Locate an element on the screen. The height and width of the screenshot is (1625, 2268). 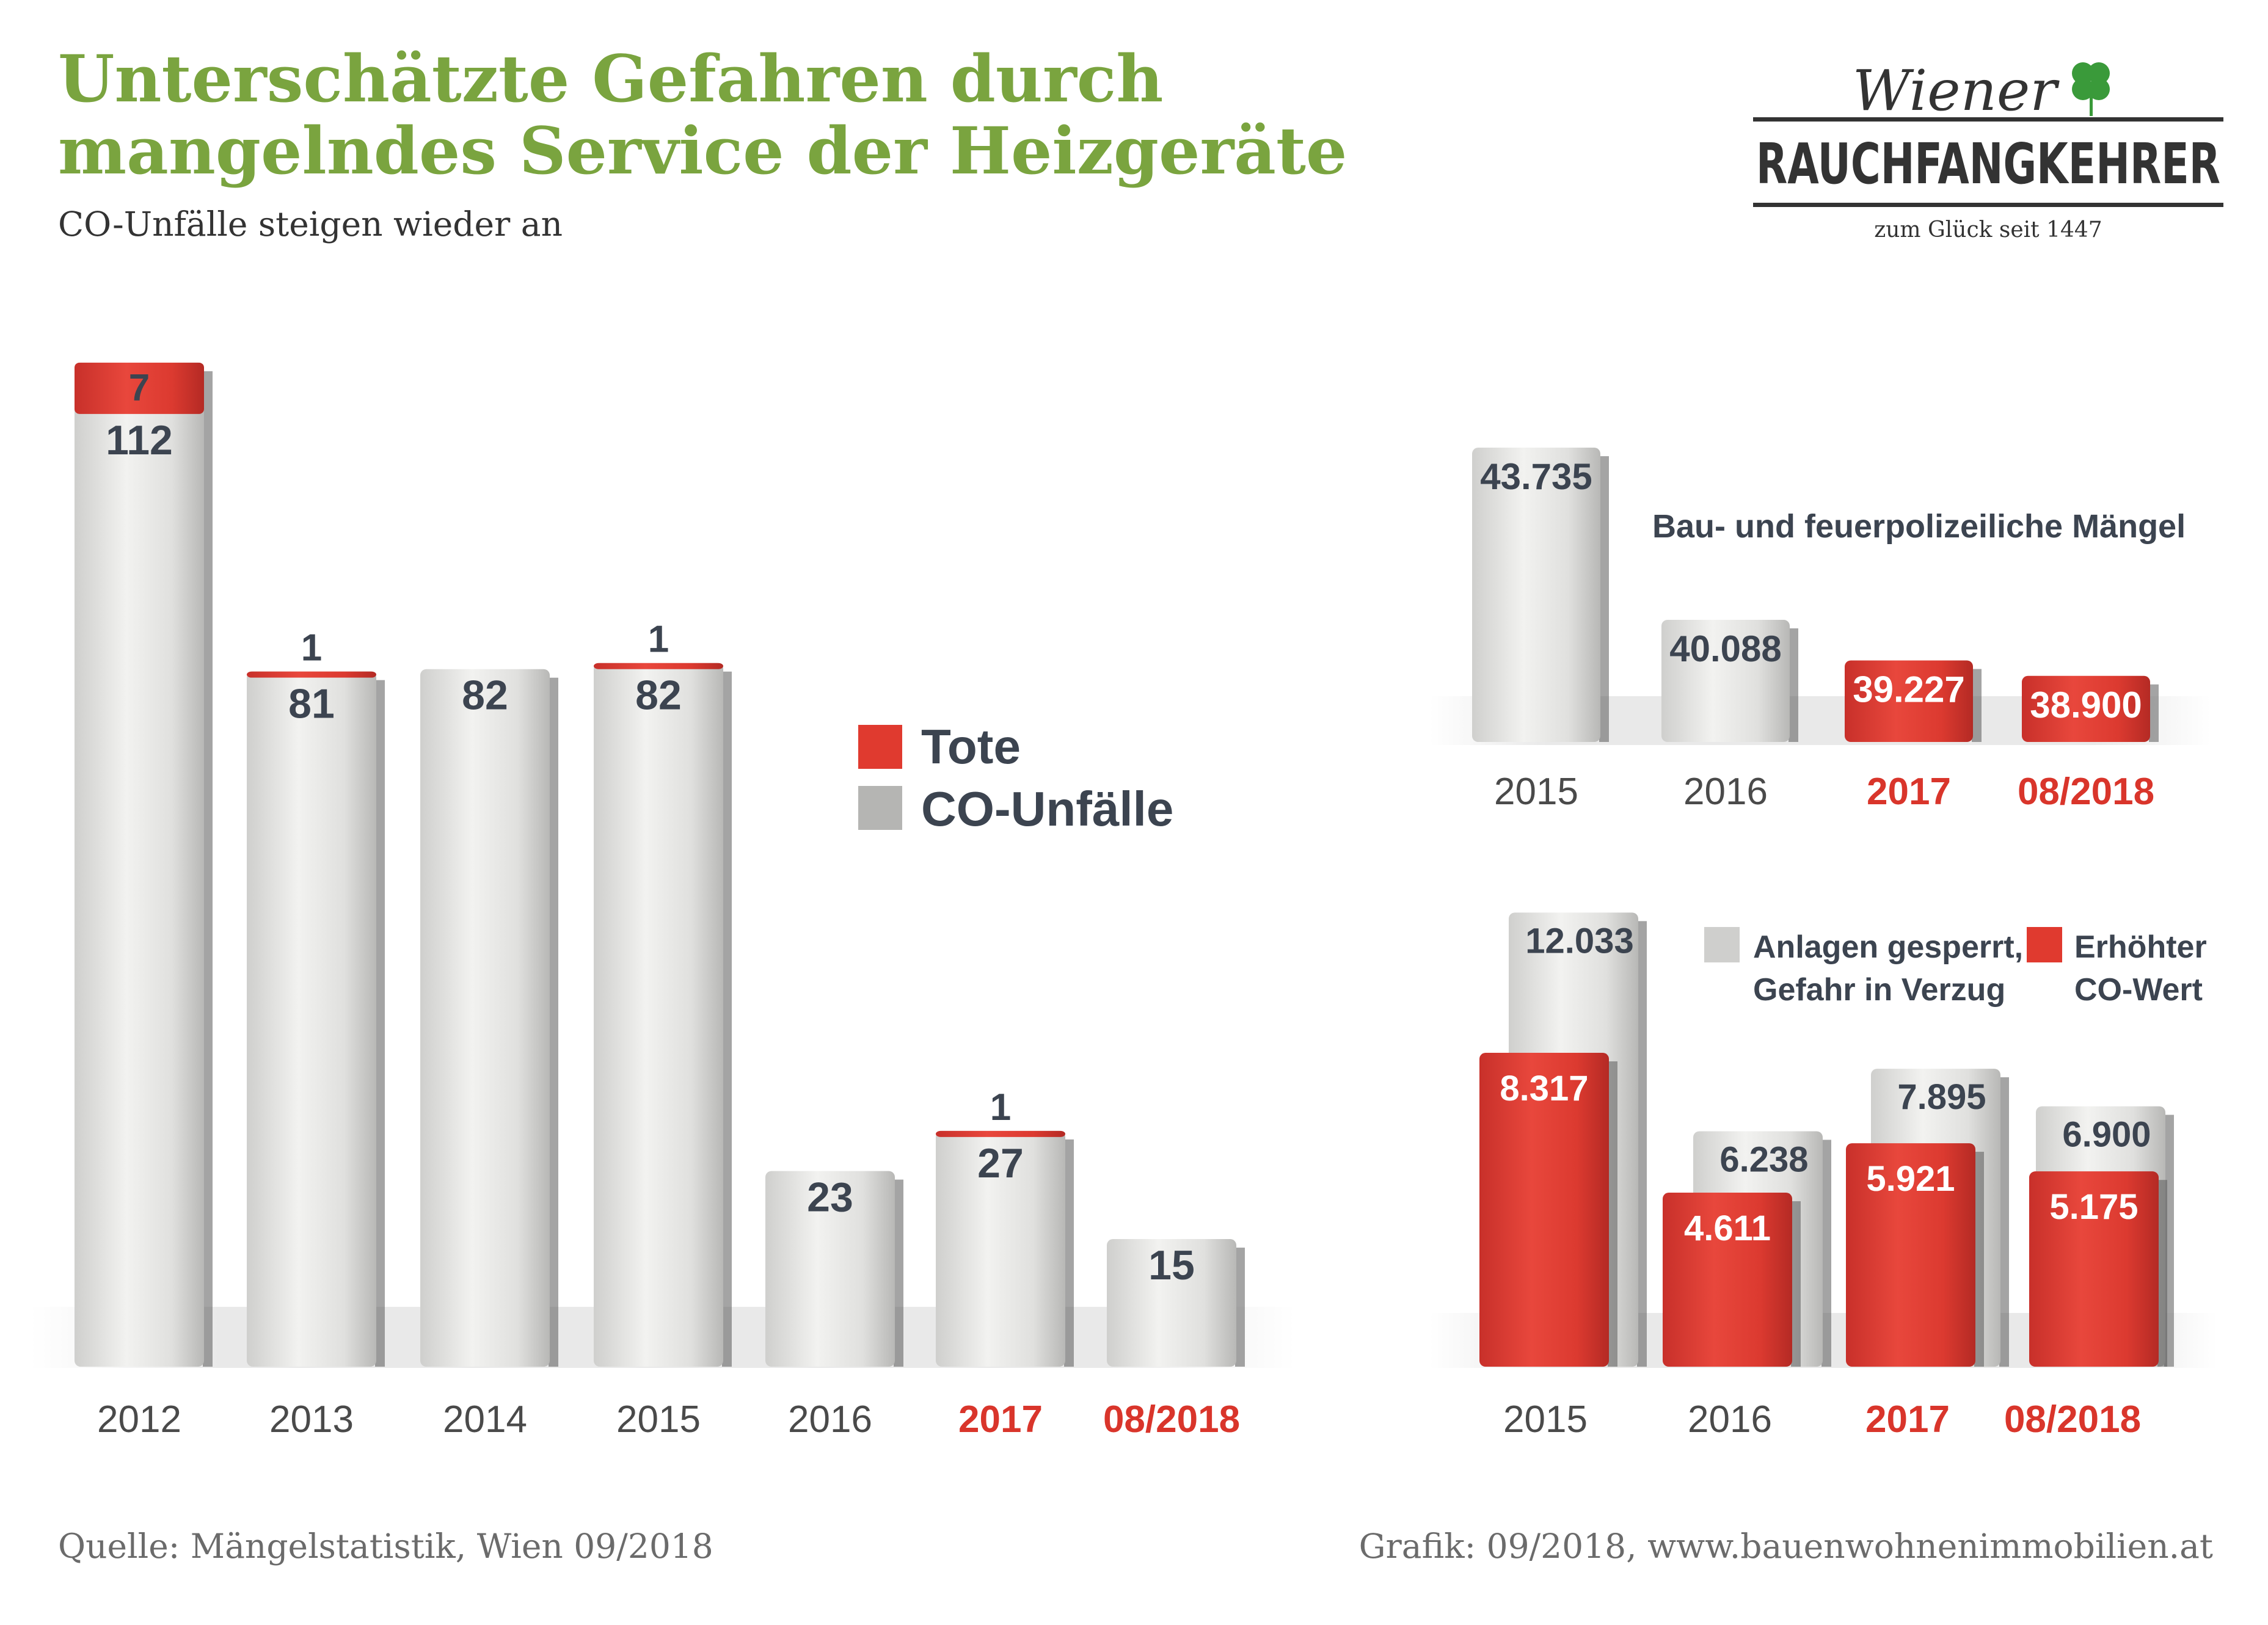
value-label-tote-2012: 7 is located at coordinates (139, 388).